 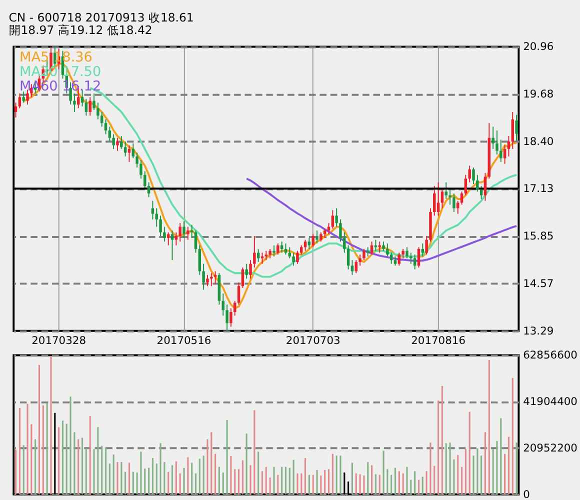 What do you see at coordinates (438, 341) in the screenshot?
I see `x-tick-label: 20170816` at bounding box center [438, 341].